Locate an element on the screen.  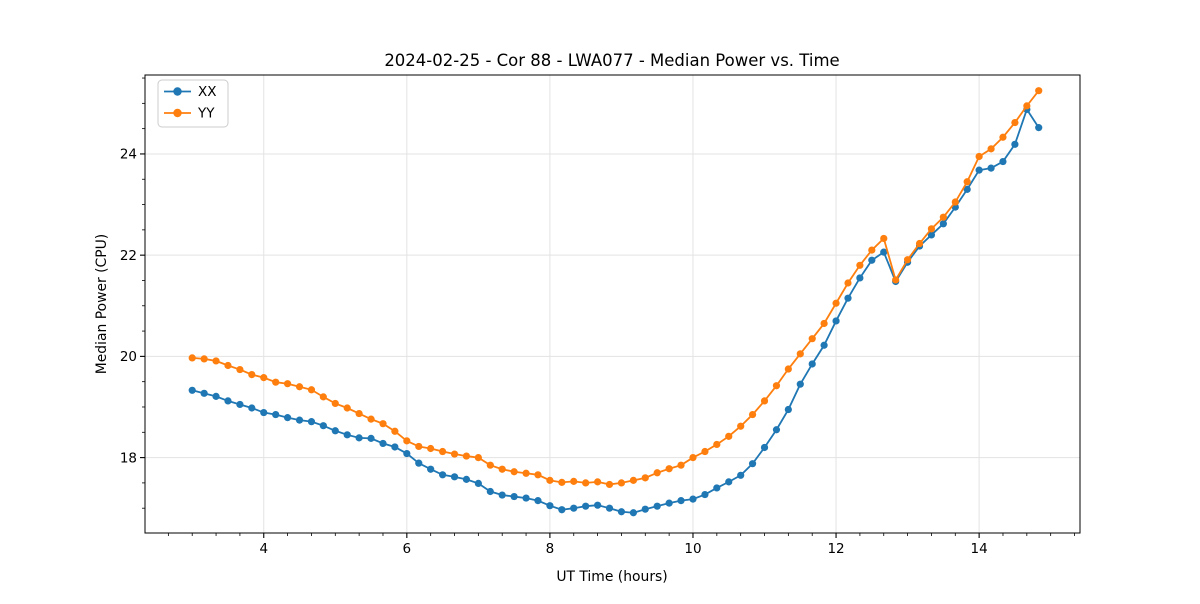
x-tick-label: 6 is located at coordinates (407, 549).